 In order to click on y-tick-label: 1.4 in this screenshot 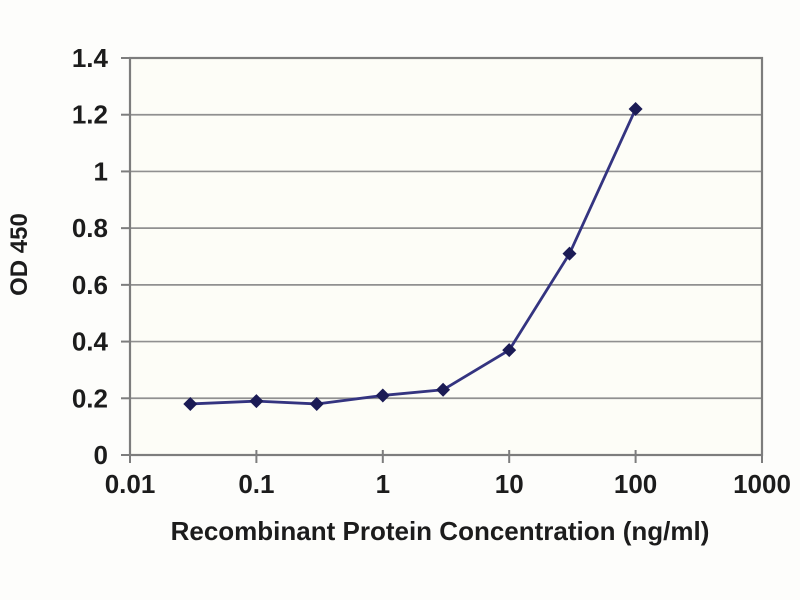, I will do `click(90, 58)`.